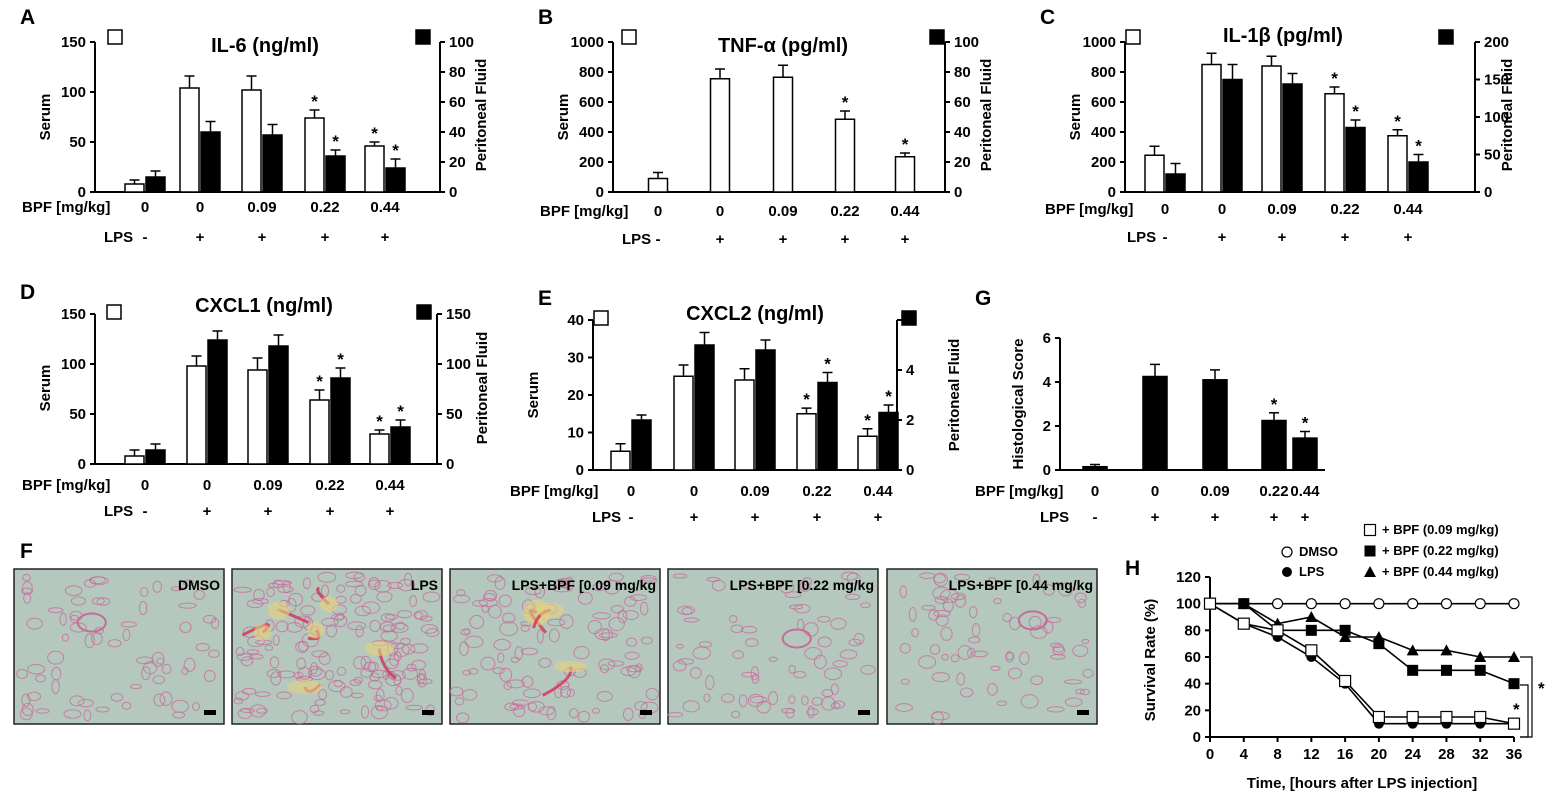 This screenshot has height=804, width=1553. What do you see at coordinates (1192, 657) in the screenshot?
I see `y-tick-label: 60` at bounding box center [1192, 657].